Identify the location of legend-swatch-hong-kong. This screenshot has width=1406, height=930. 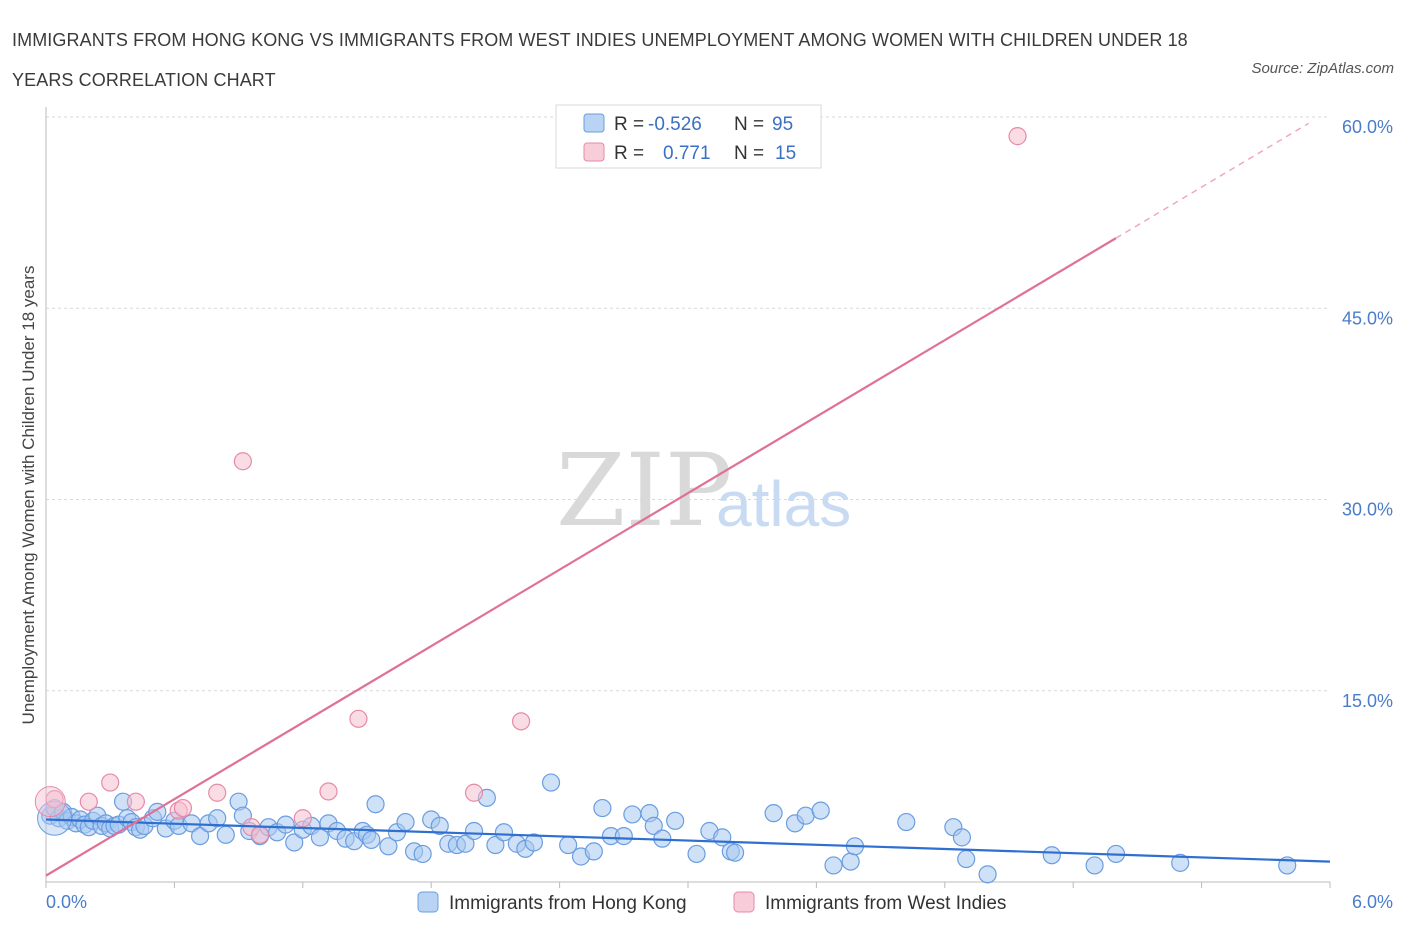
(594, 123).